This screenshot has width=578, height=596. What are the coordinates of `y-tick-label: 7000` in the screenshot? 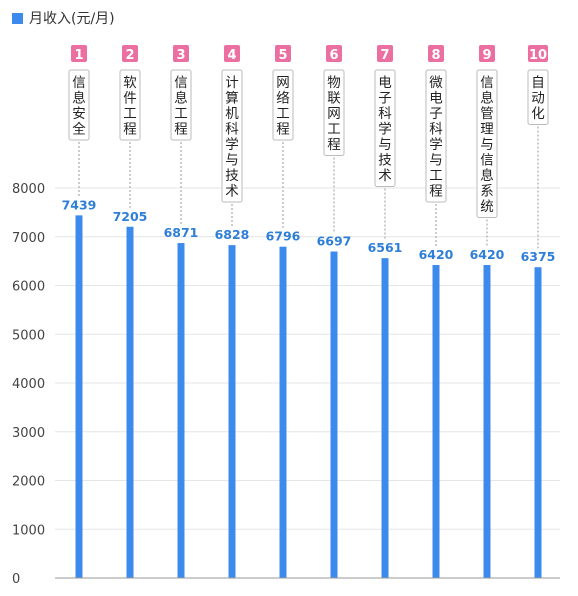 It's located at (28, 238).